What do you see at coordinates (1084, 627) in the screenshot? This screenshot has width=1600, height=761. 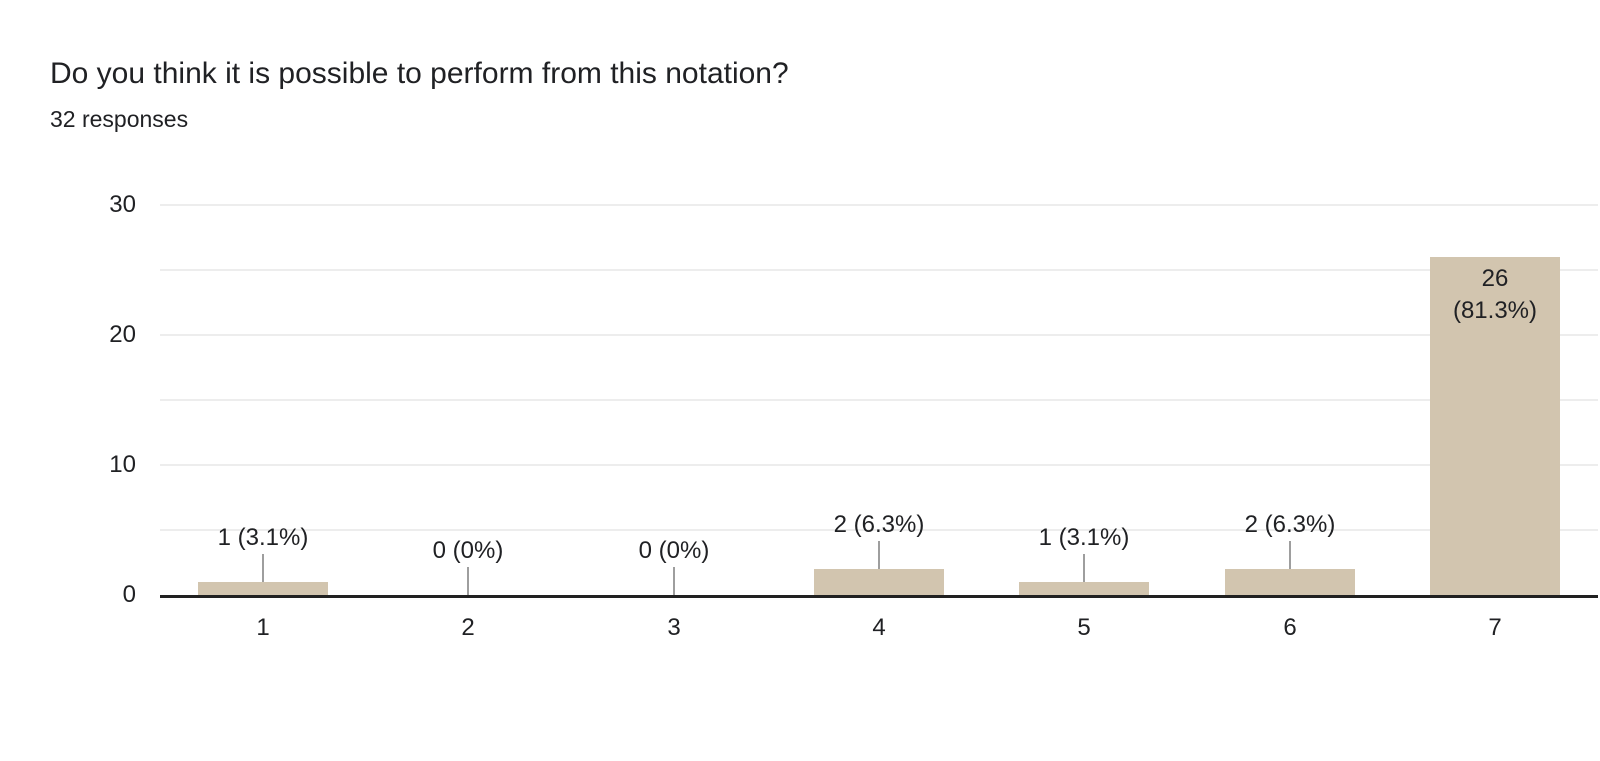 I see `x-axis-tick-label: 5` at bounding box center [1084, 627].